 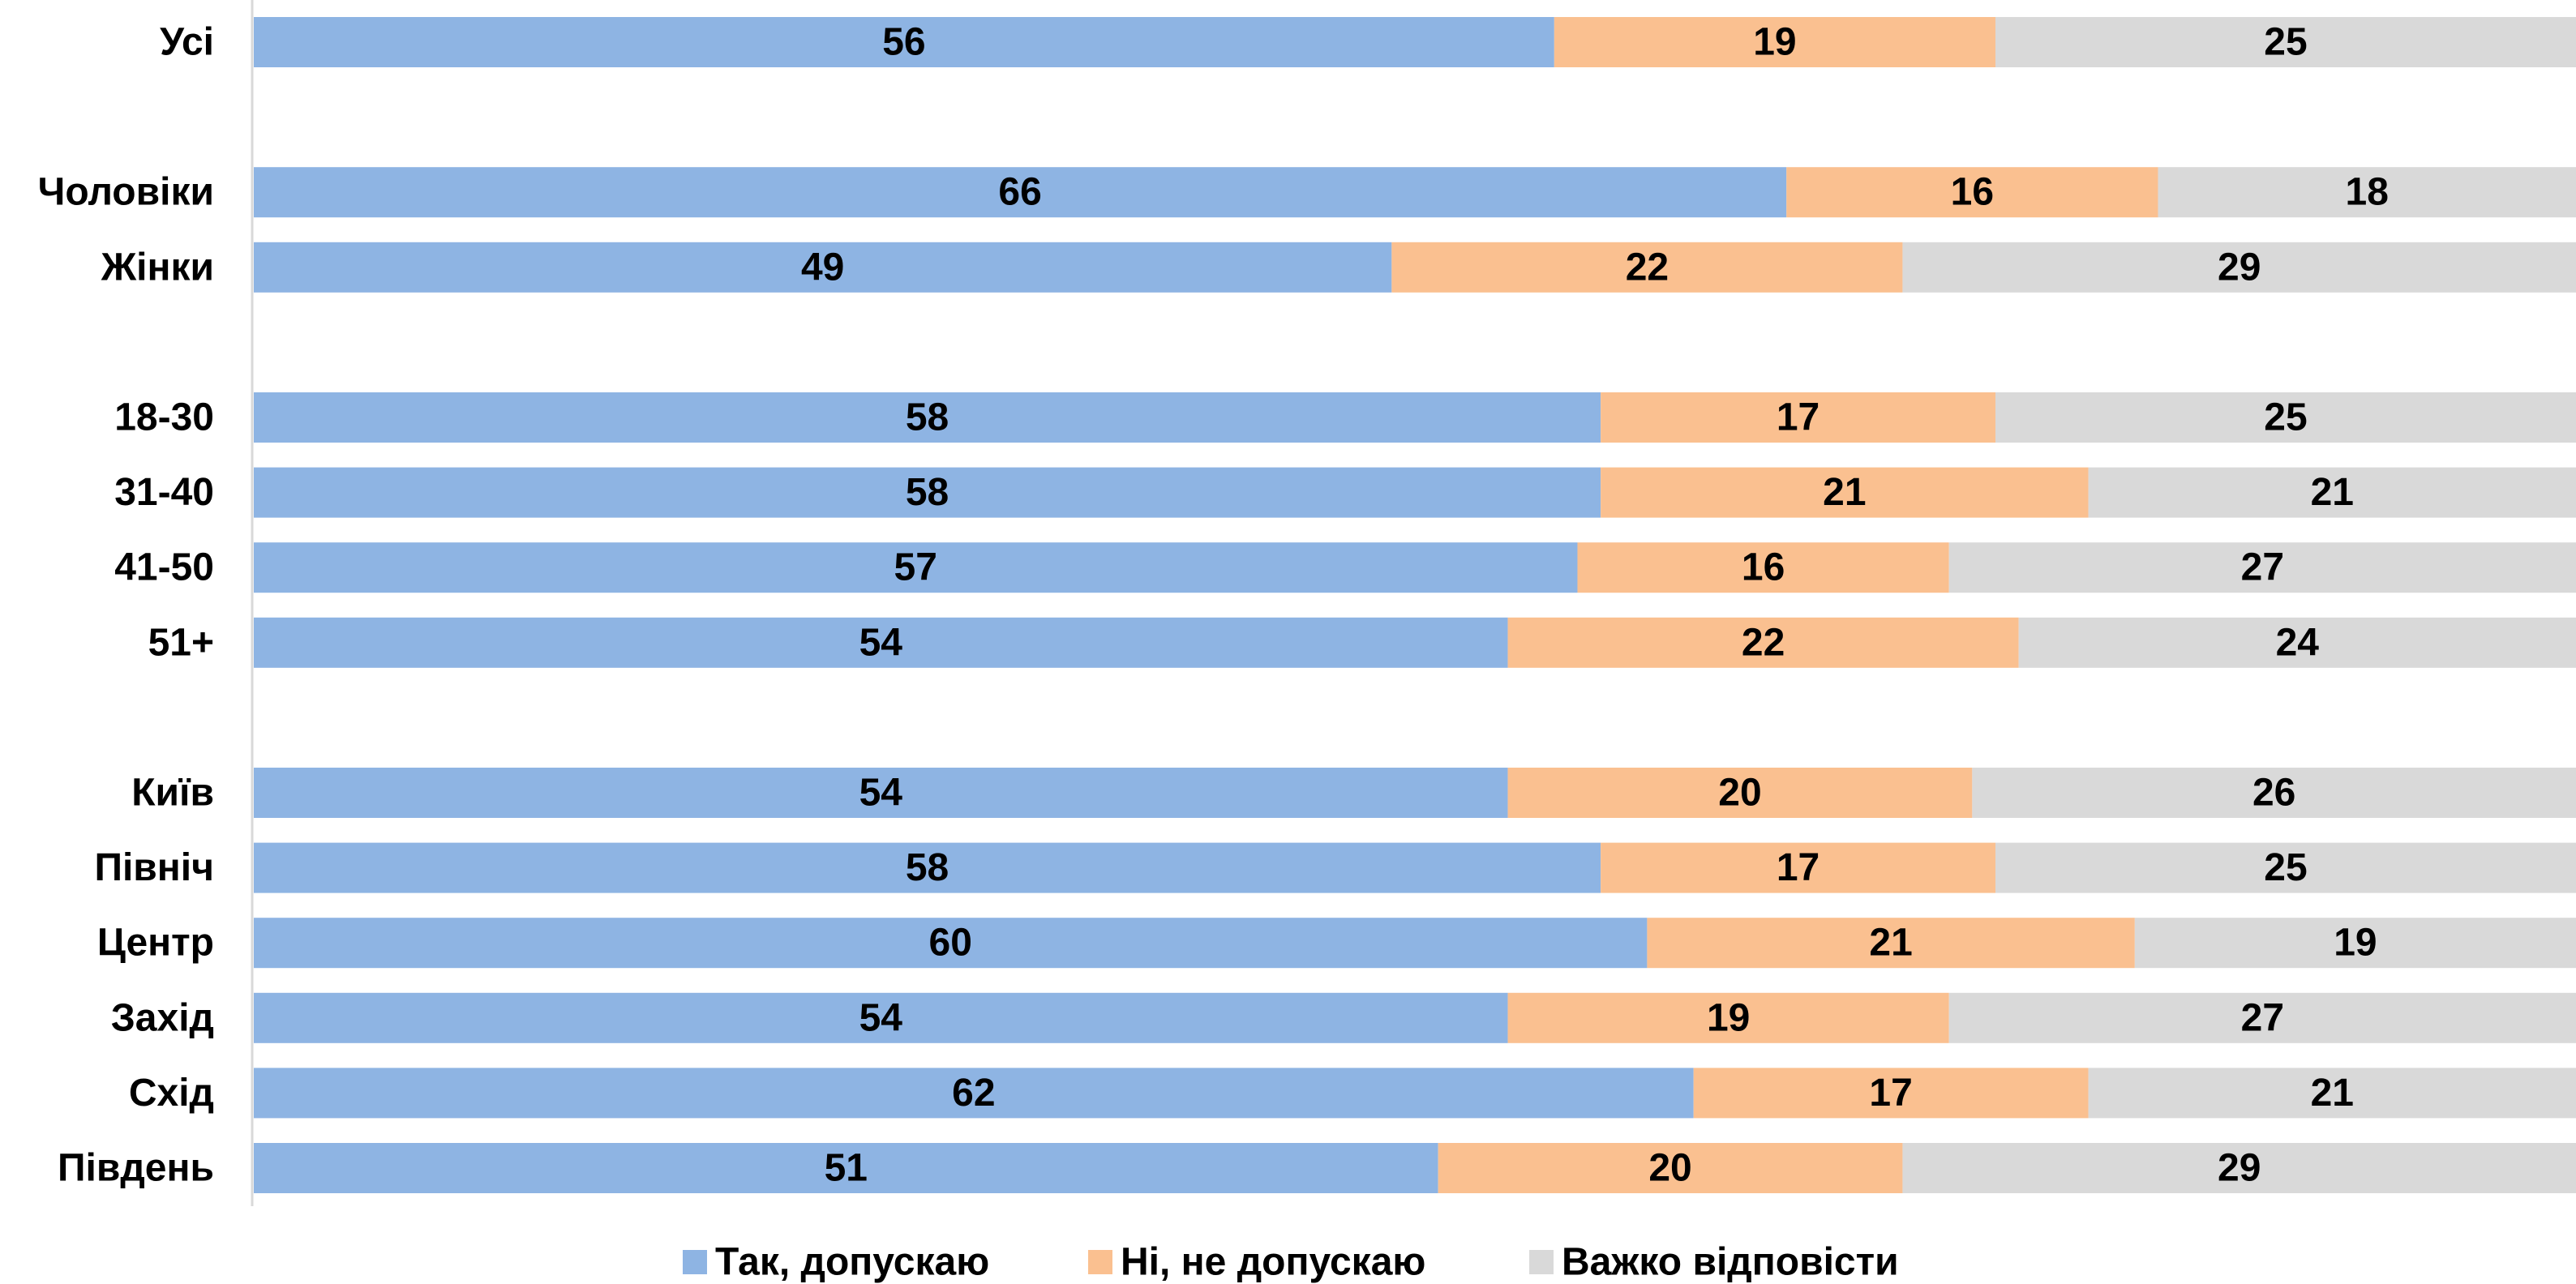 I want to click on category-label: Захід, so click(x=162, y=1017).